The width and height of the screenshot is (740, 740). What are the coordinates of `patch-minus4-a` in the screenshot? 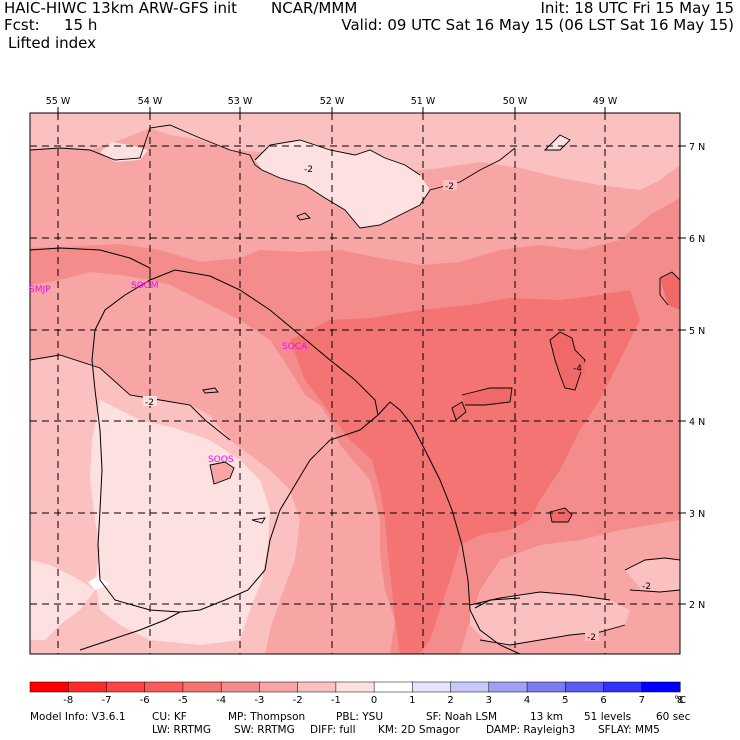 It's located at (567, 361).